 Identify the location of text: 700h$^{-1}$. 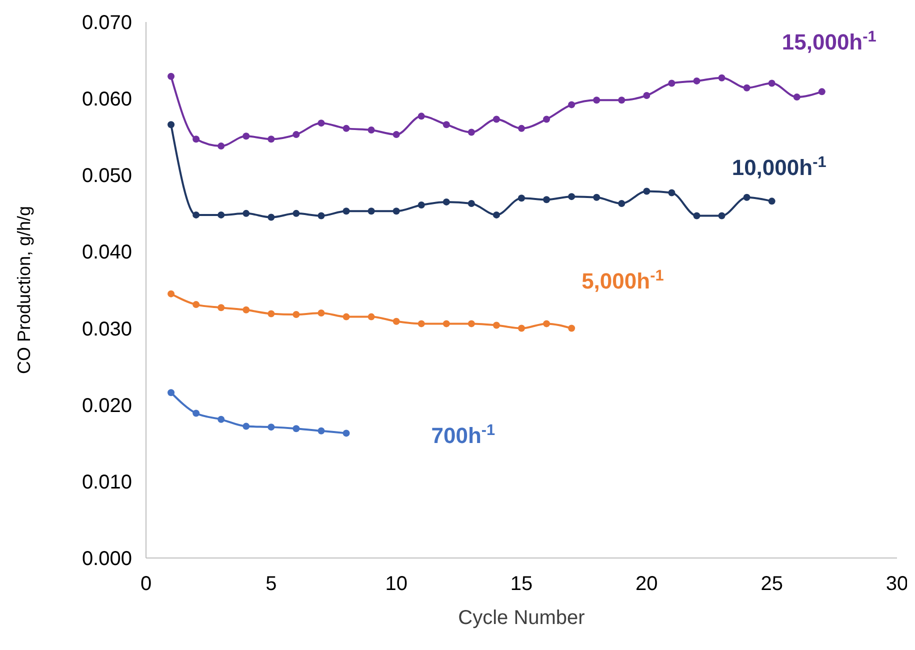
(463, 435).